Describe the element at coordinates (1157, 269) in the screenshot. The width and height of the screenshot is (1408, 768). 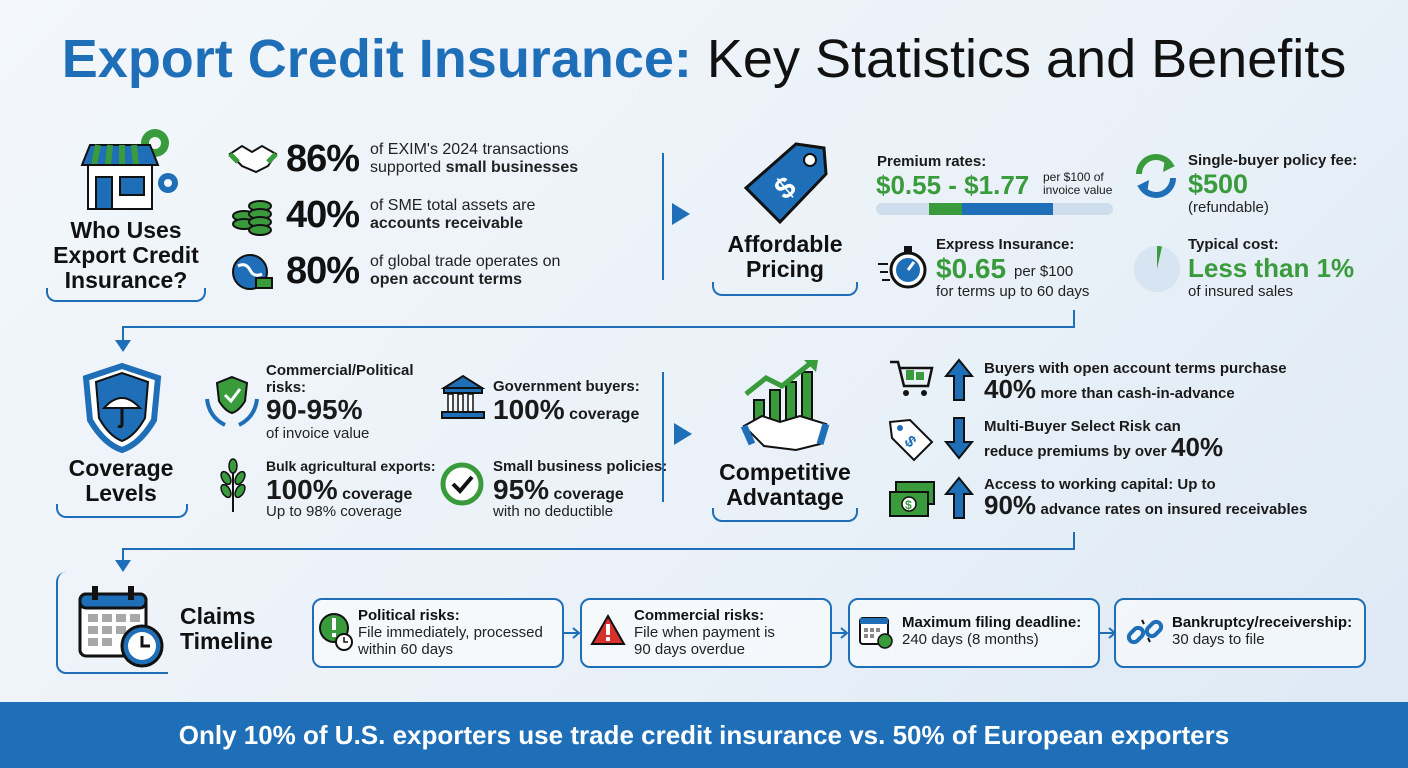
I see `pie-icon` at that location.